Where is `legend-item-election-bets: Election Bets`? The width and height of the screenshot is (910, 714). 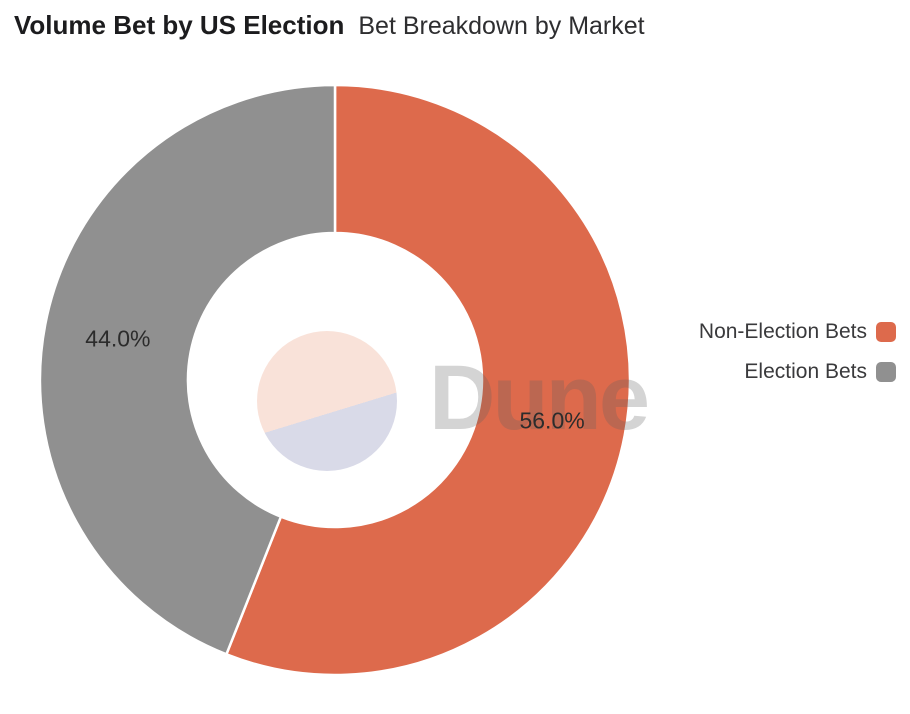 legend-item-election-bets: Election Bets is located at coordinates (820, 372).